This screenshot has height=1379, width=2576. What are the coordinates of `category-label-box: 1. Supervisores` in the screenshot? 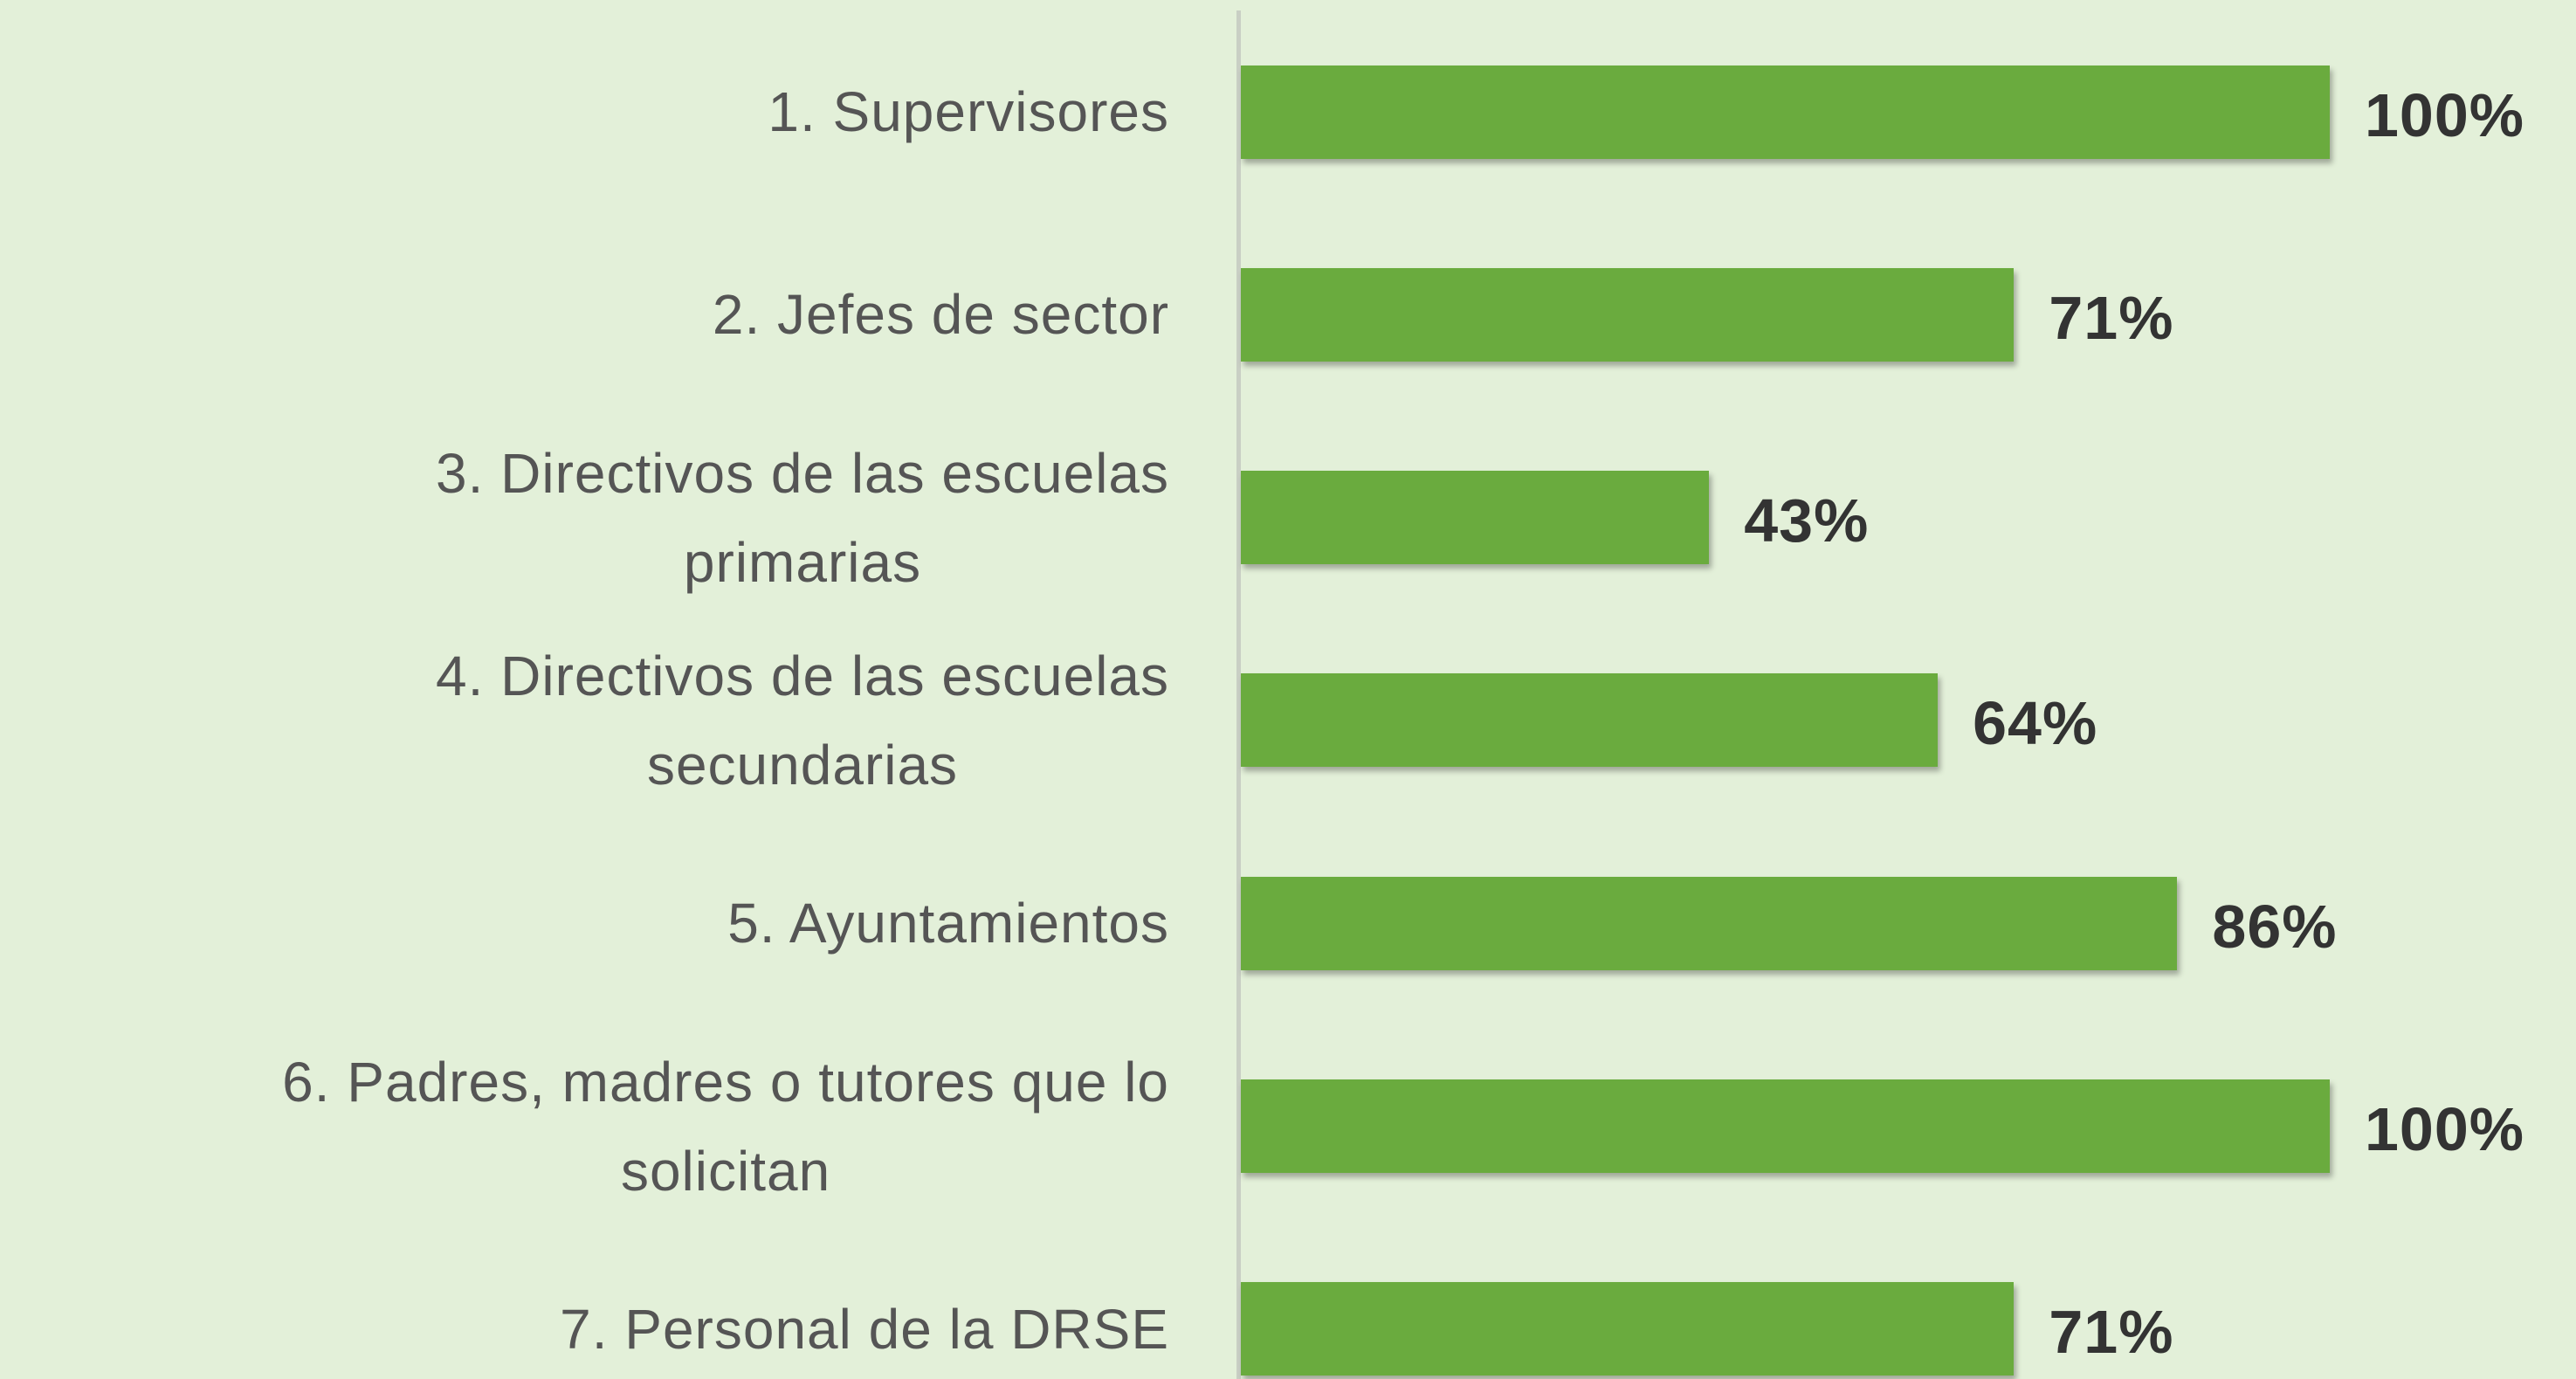 It's located at (584, 112).